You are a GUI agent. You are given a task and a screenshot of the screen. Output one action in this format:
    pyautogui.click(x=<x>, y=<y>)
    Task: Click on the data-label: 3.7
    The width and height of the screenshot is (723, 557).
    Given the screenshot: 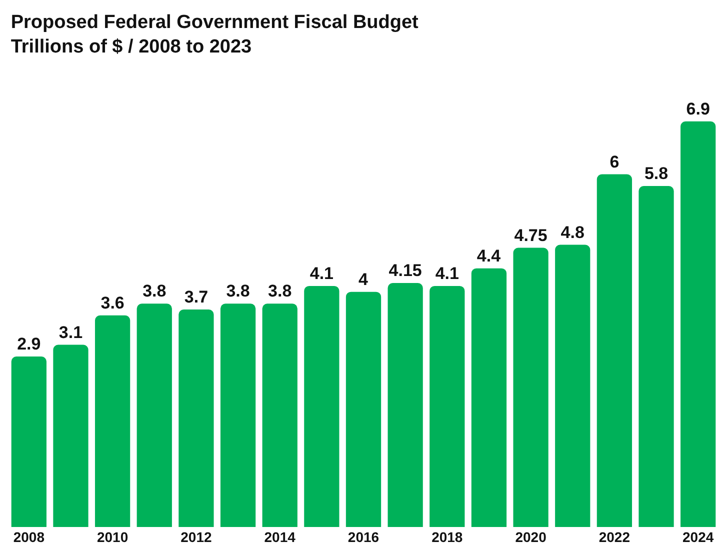 What is the action you would take?
    pyautogui.click(x=196, y=296)
    